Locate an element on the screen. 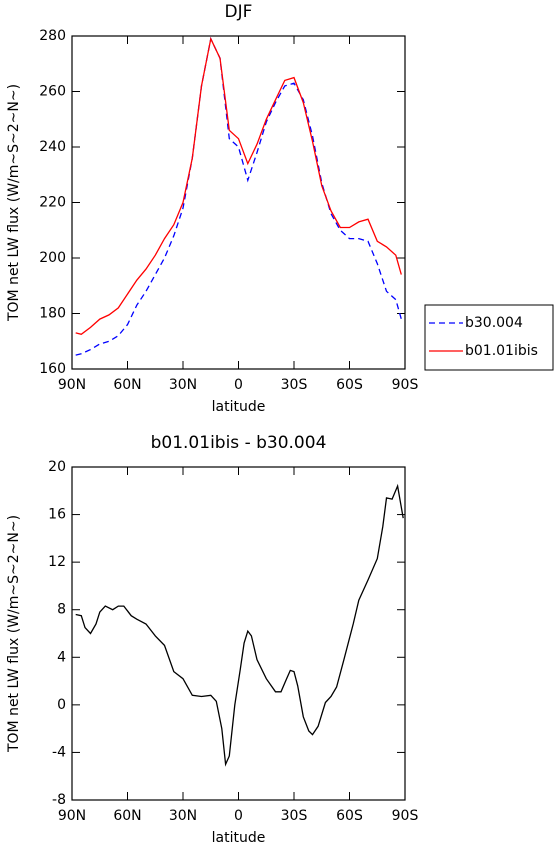 This screenshot has height=852, width=557. chart-title: DJF is located at coordinates (239, 12).